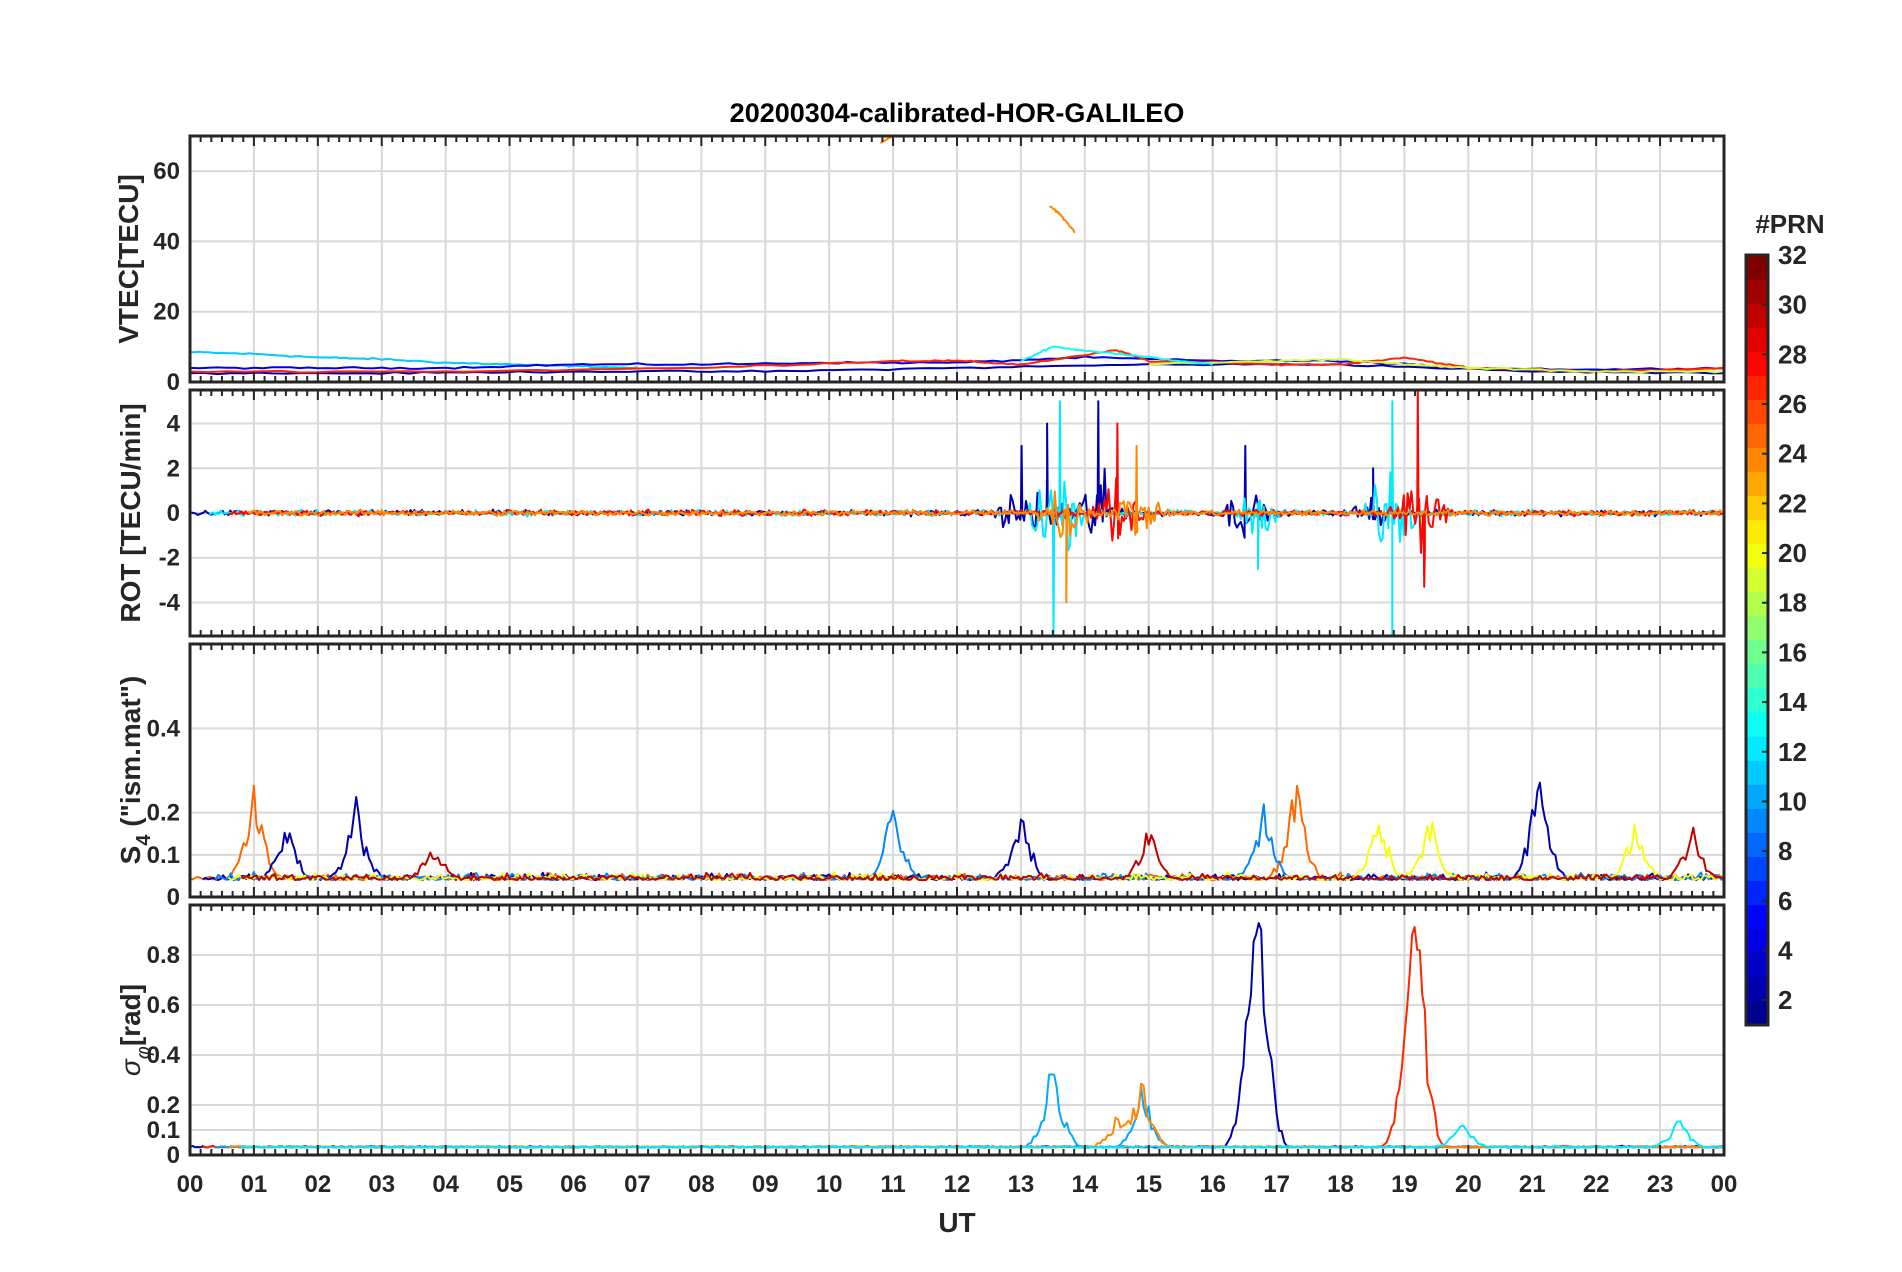 This screenshot has width=1902, height=1272. What do you see at coordinates (1404, 1184) in the screenshot?
I see `x-tick-label: 19` at bounding box center [1404, 1184].